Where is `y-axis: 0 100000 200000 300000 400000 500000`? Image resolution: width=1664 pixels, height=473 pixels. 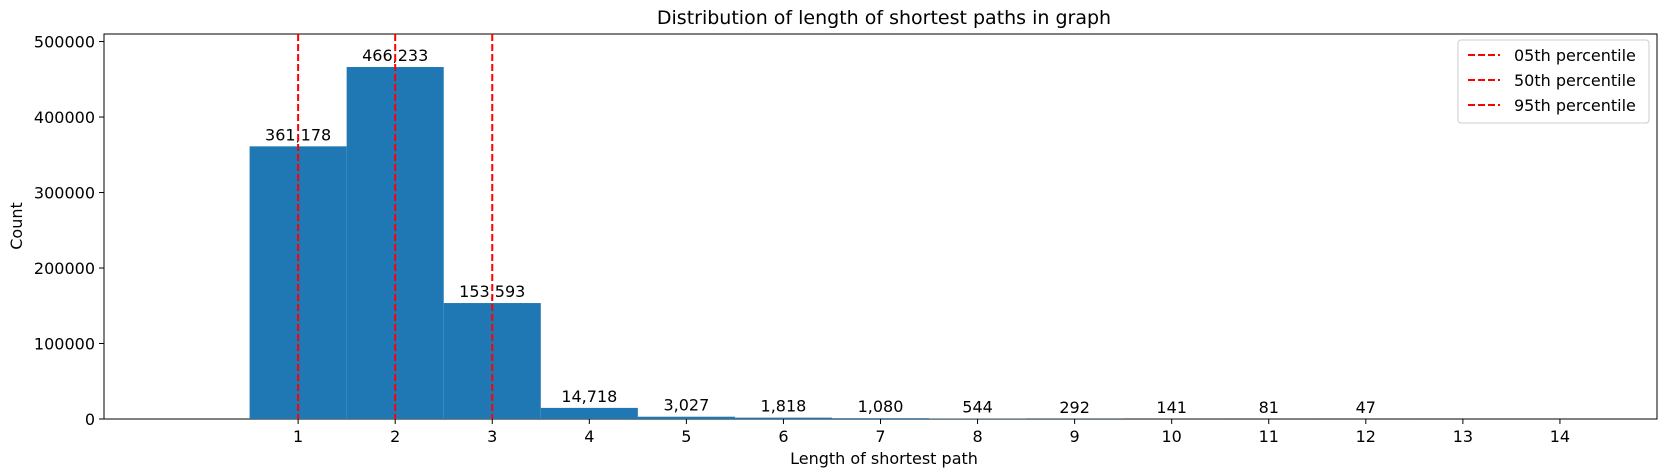 y-axis: 0 100000 200000 300000 400000 500000 is located at coordinates (69, 231).